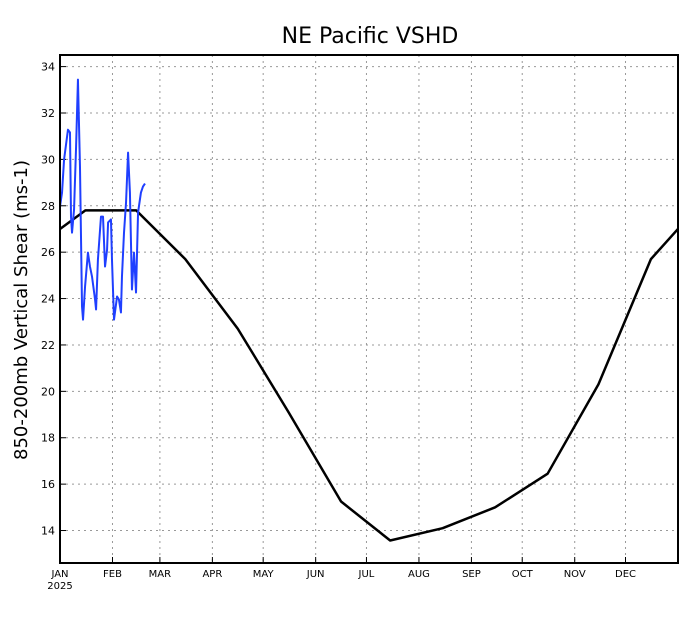 This screenshot has width=690, height=618. What do you see at coordinates (625, 574) in the screenshot?
I see `x-tick-label: DEC` at bounding box center [625, 574].